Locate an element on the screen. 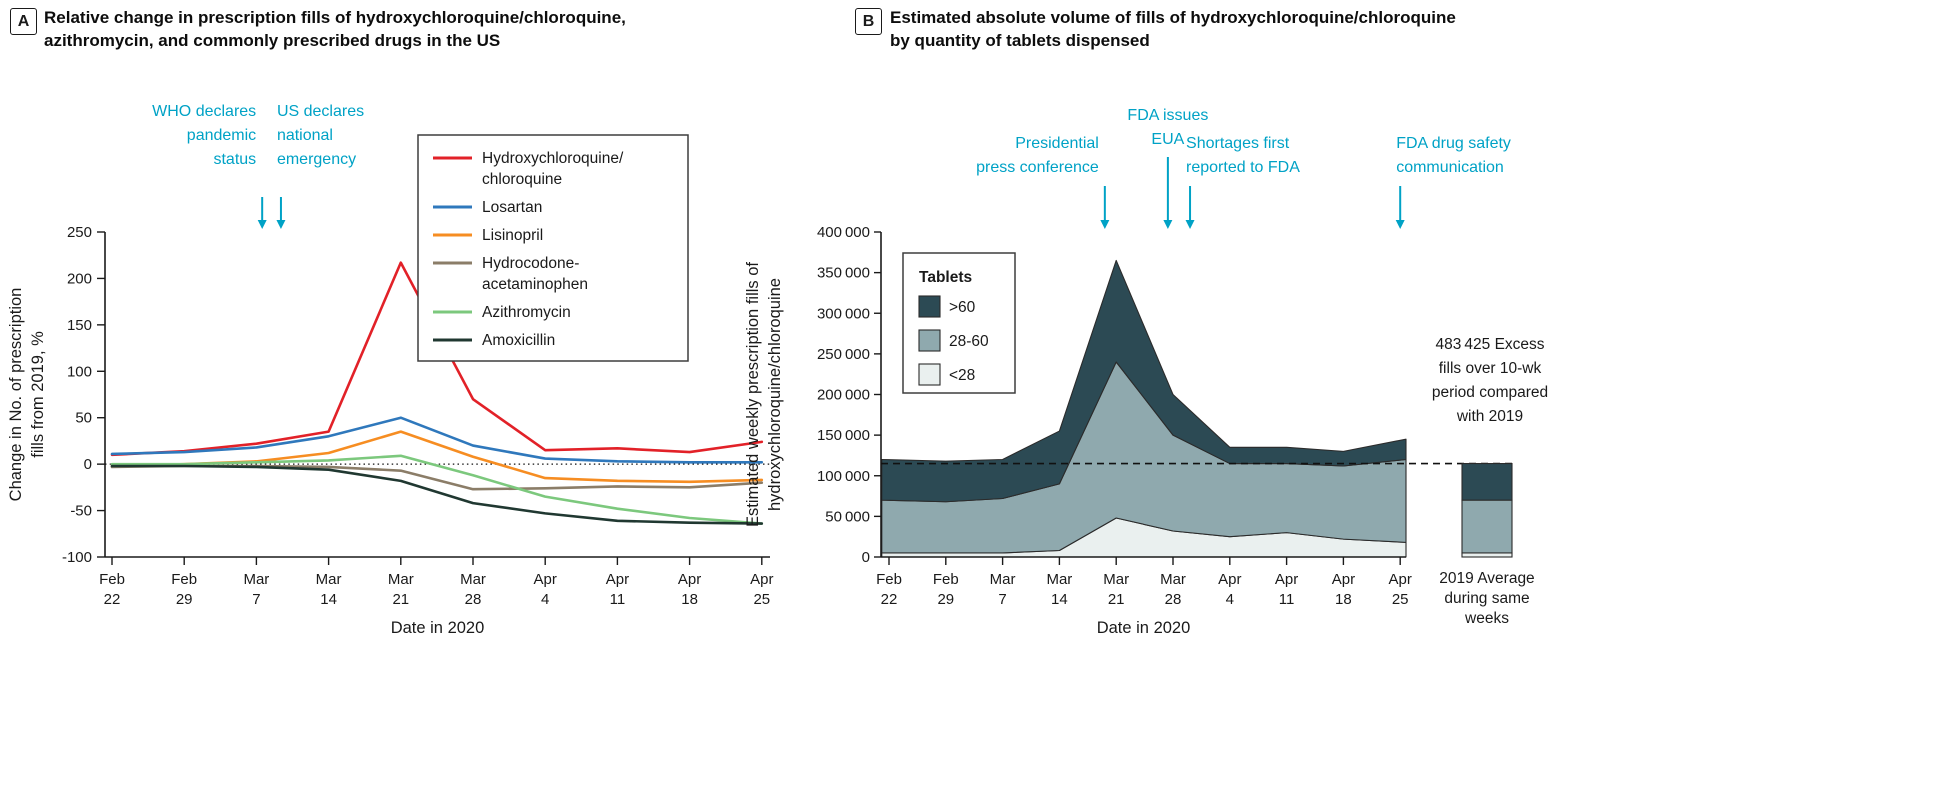 The image size is (1956, 808). panel-b-legend: Tablets >60 28-60 <28 is located at coordinates (959, 323).